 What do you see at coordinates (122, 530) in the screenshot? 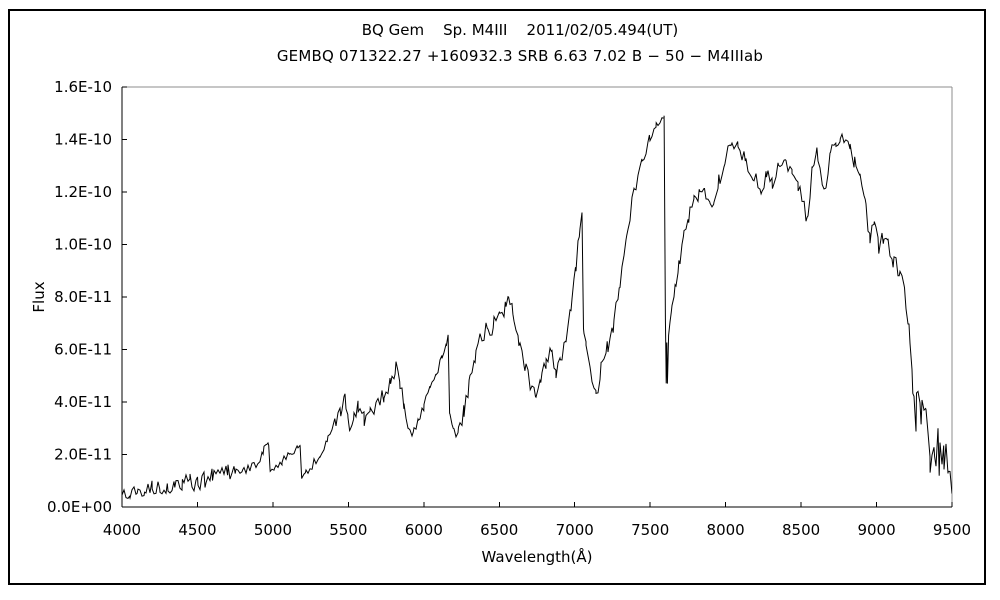
I see `x-tick-label: 4000` at bounding box center [122, 530].